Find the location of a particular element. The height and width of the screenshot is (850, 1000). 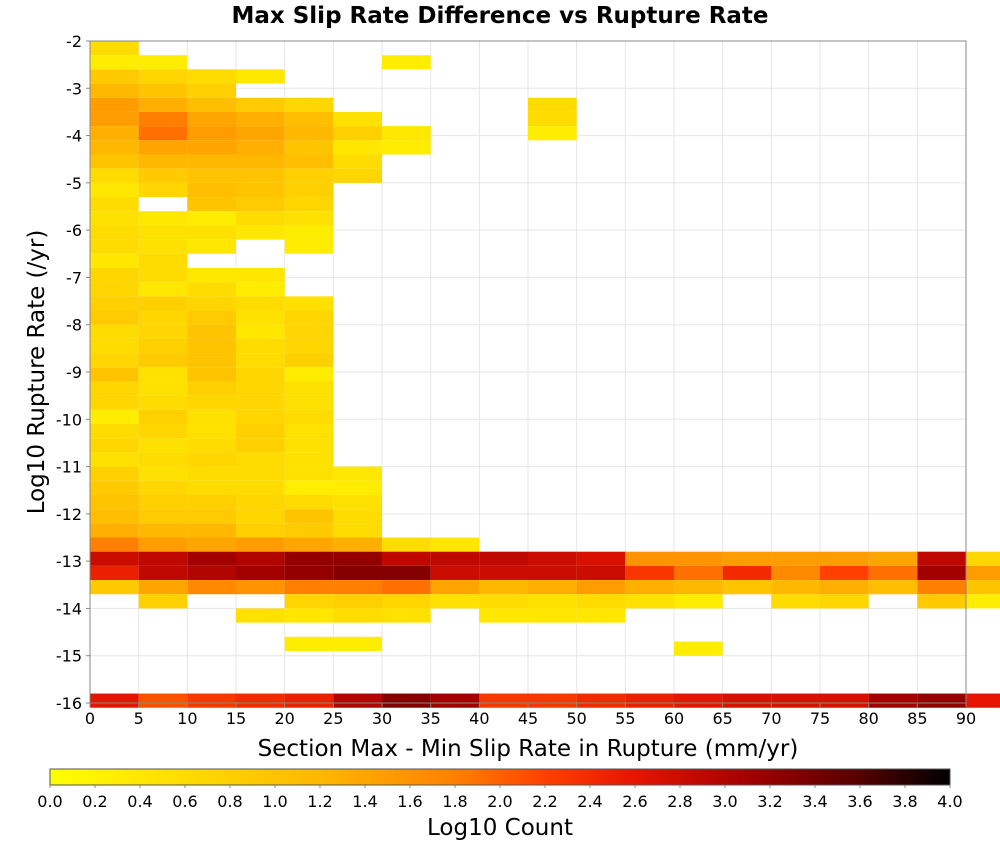

colorbar-tick-label: 1.6 is located at coordinates (409, 801).